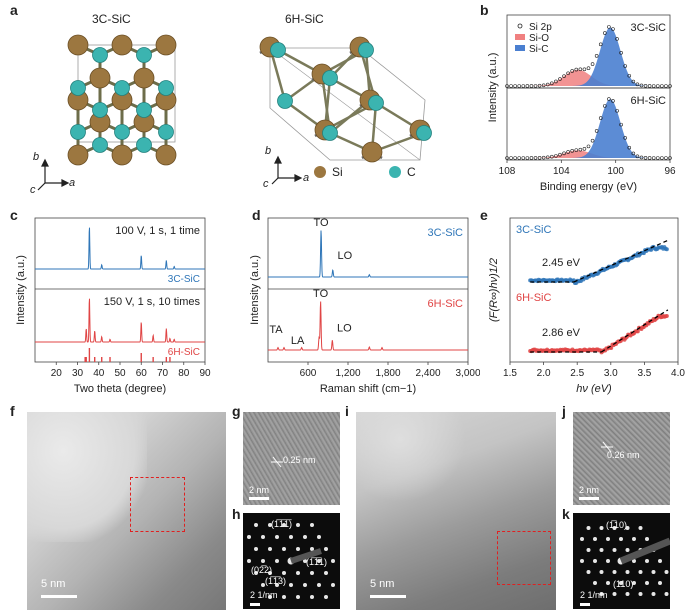 Image resolution: width=700 pixels, height=610 pixels. What do you see at coordinates (611, 373) in the screenshot?
I see `x-tick-label: 3.0` at bounding box center [611, 373].